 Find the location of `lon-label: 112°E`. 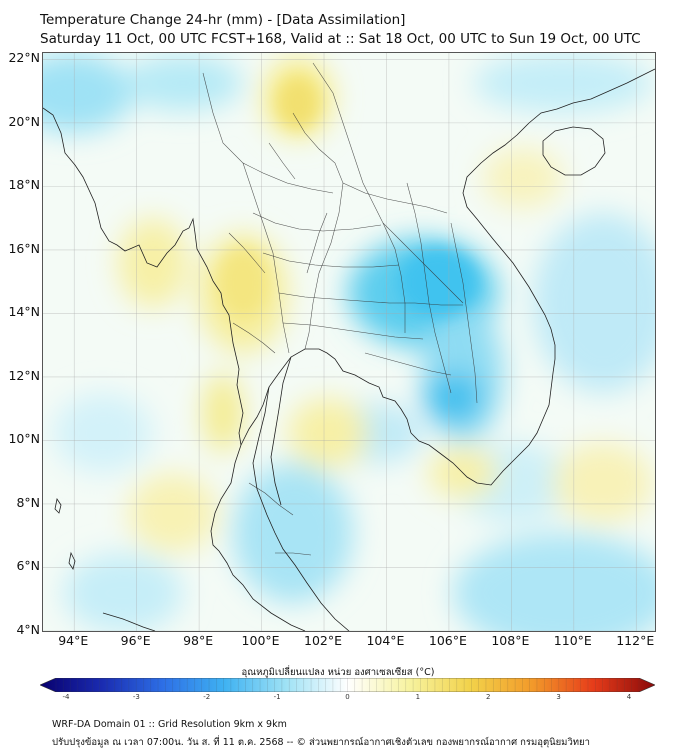

lon-label: 112°E is located at coordinates (635, 640).